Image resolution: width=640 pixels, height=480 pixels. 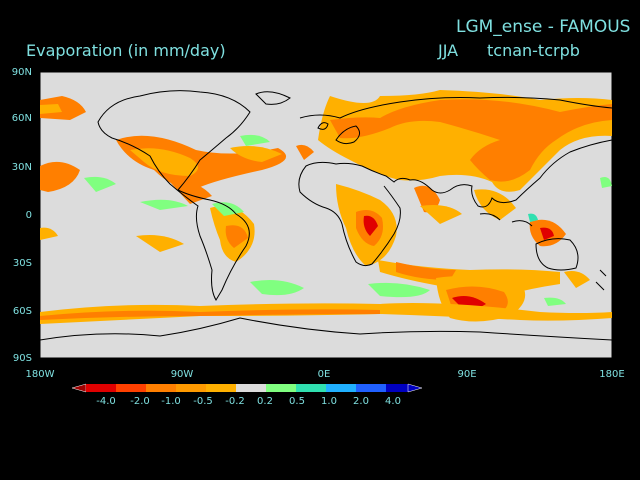 What do you see at coordinates (265, 401) in the screenshot?
I see `colorbar-label: 0.2` at bounding box center [265, 401].